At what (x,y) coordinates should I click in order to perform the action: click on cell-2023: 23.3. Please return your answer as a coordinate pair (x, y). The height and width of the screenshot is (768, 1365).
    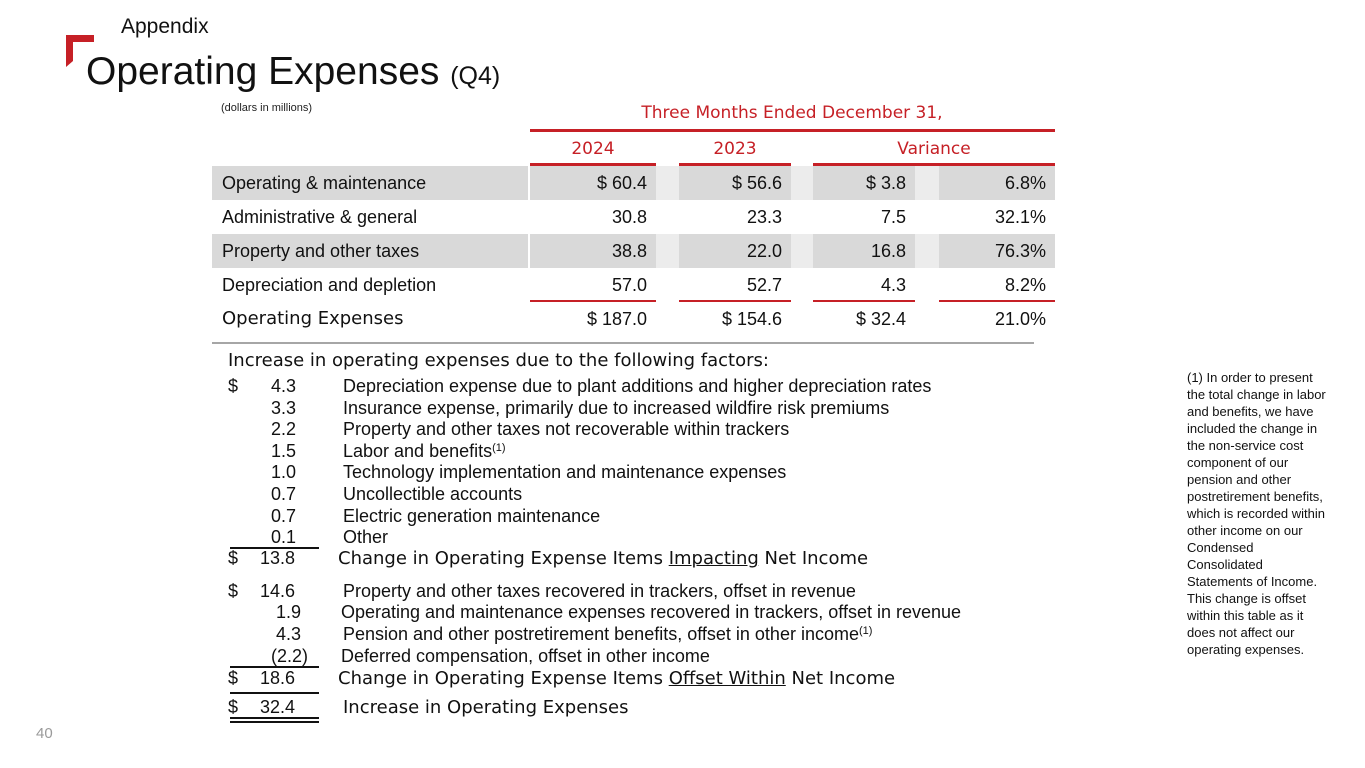
    Looking at the image, I should click on (764, 217).